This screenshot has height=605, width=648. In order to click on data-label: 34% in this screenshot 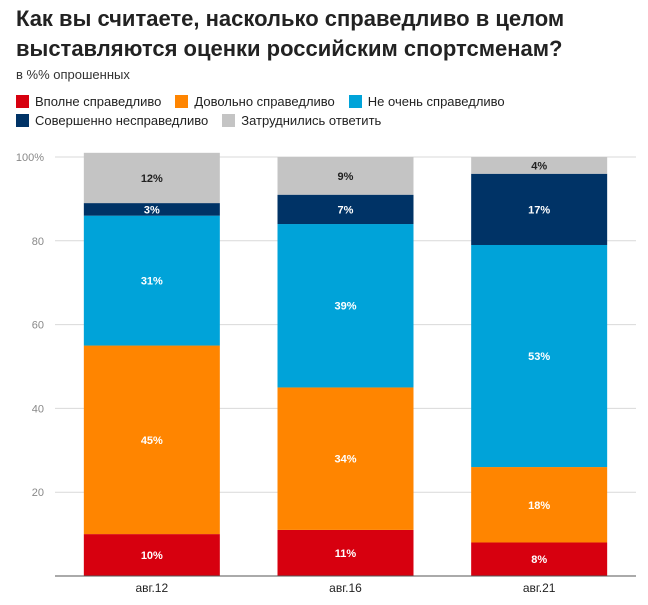, I will do `click(345, 460)`.